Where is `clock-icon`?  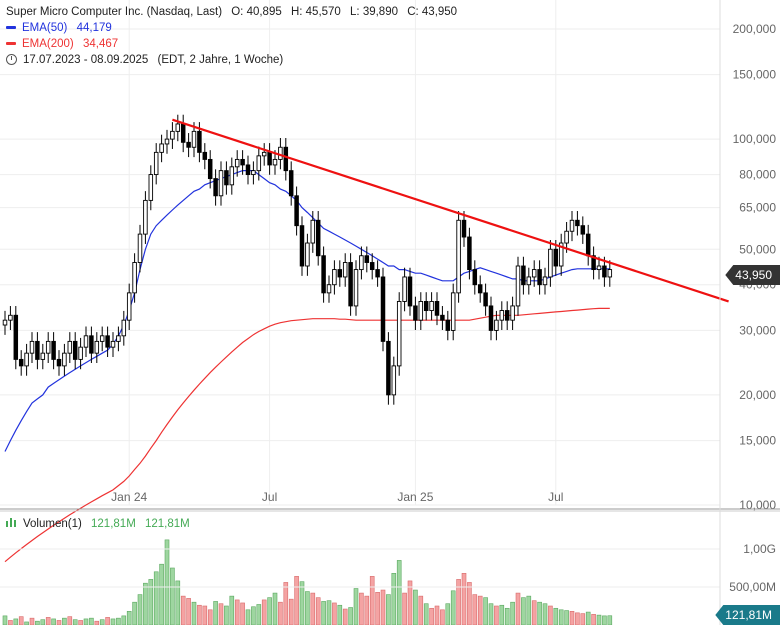
clock-icon is located at coordinates (11, 60).